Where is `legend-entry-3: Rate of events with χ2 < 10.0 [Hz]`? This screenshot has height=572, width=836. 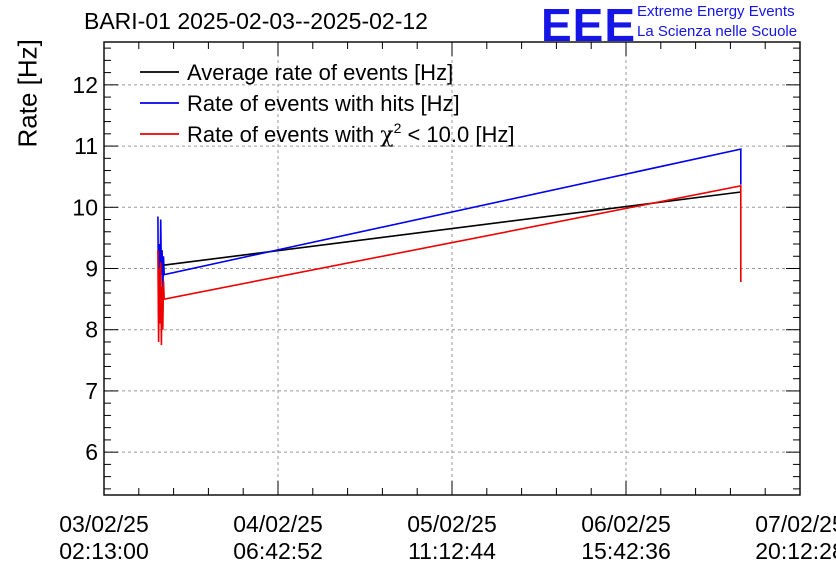 legend-entry-3: Rate of events with χ2 < 10.0 [Hz] is located at coordinates (350, 134).